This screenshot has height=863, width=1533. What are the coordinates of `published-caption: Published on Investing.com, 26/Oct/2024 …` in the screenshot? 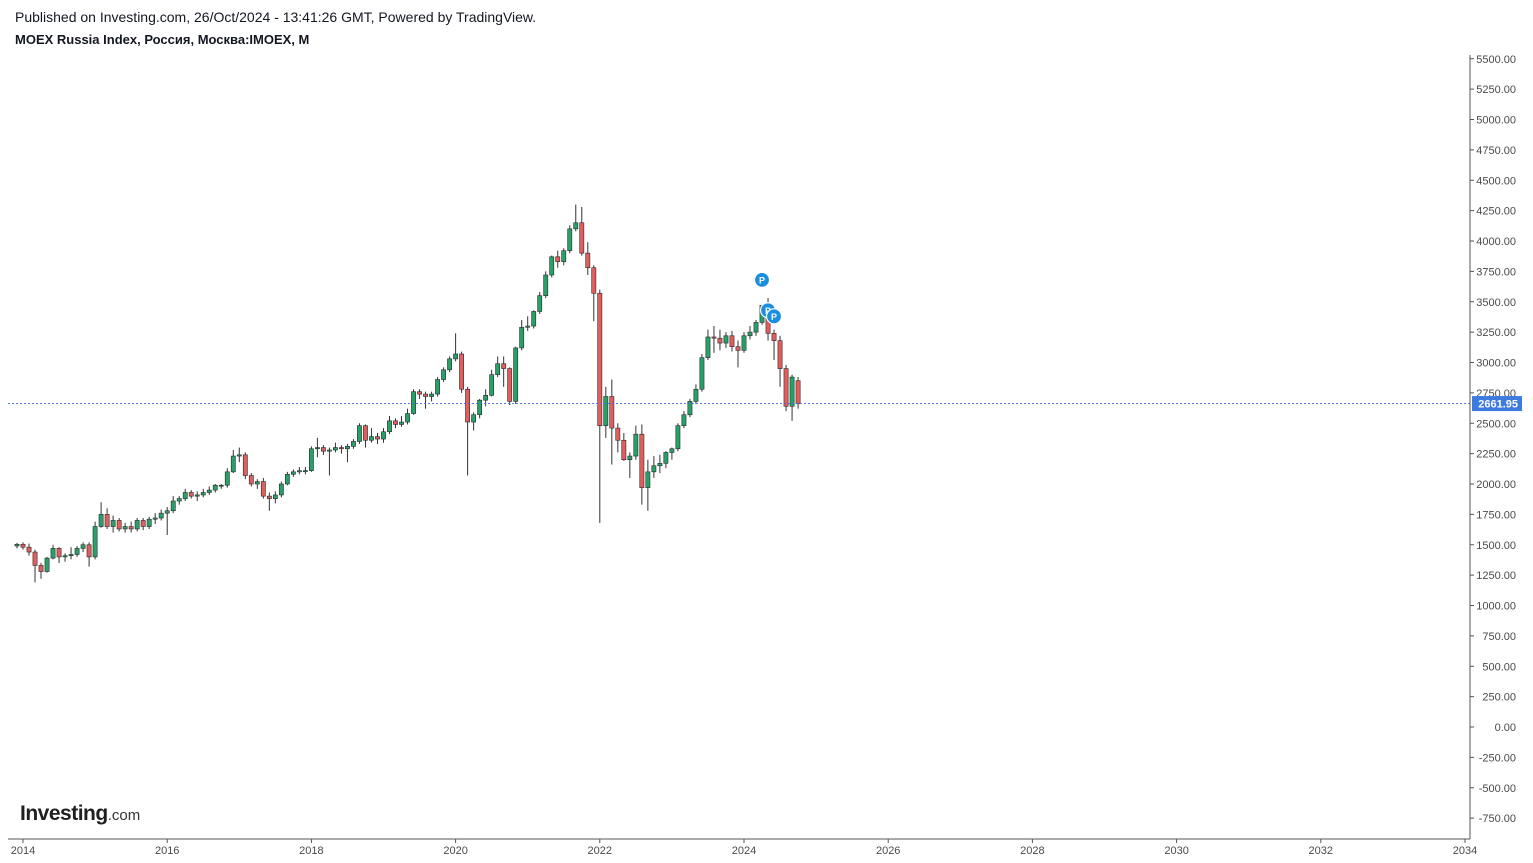 It's located at (276, 17).